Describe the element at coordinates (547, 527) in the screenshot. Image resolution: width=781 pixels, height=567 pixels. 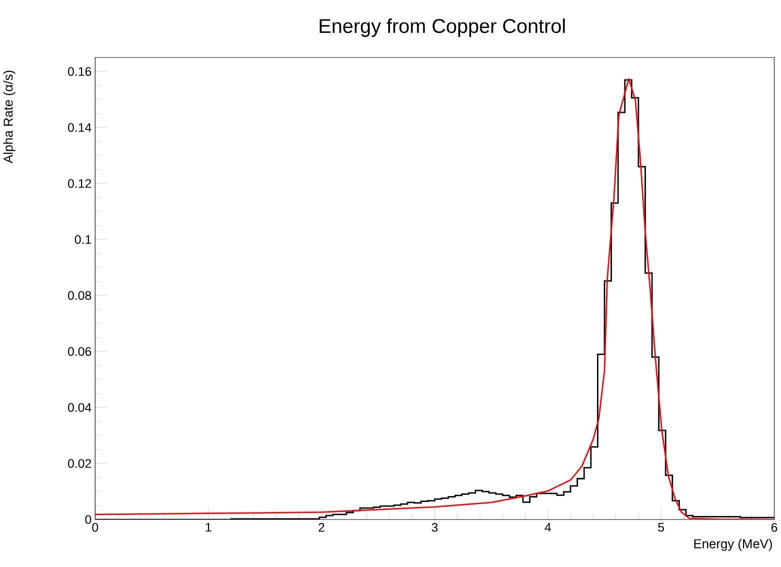
I see `x-tick-label: 4` at that location.